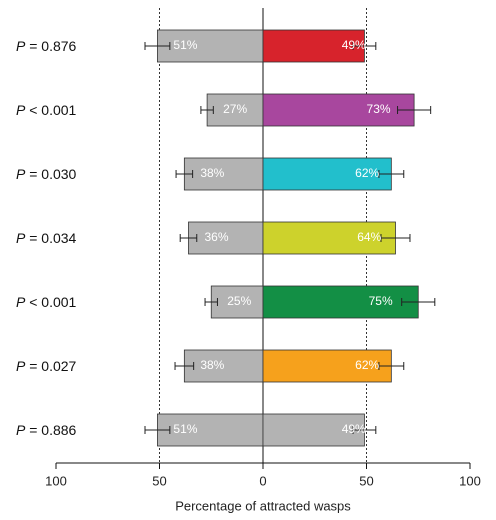 This screenshot has width=496, height=520. I want to click on category-label: P = 0.027, so click(46, 366).